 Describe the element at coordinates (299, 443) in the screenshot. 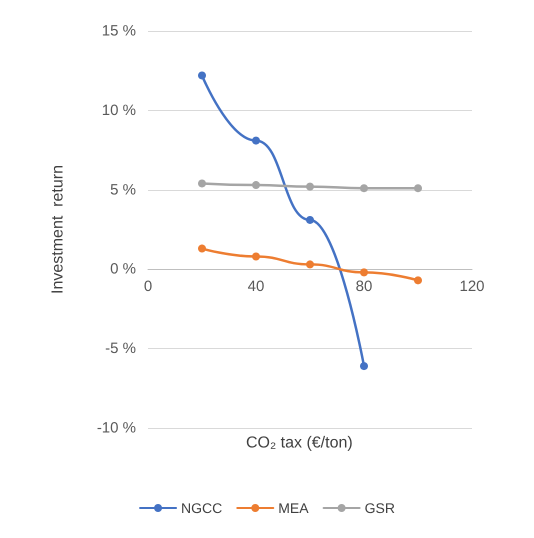

I see `x-axis-title: CO₂ tax (€/ton)` at that location.